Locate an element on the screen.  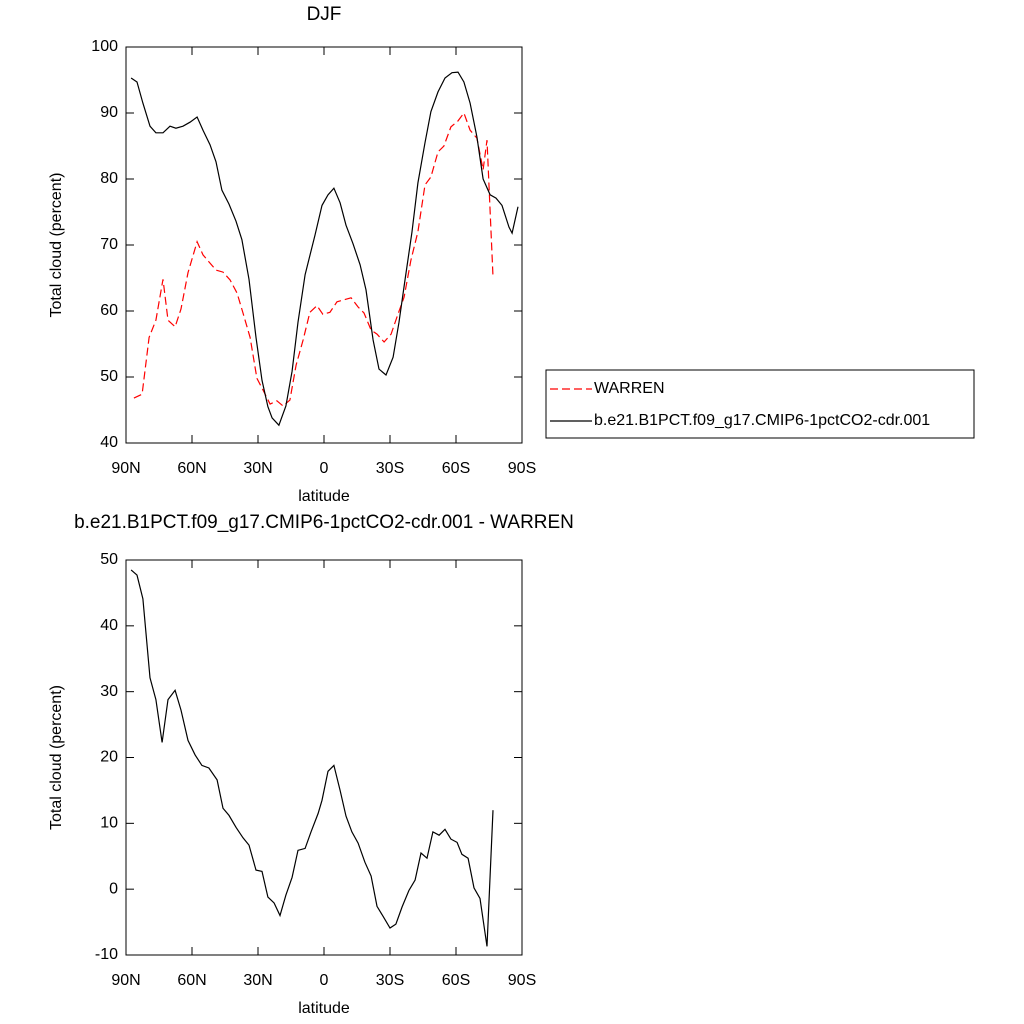
y-tick-label: 70 is located at coordinates (109, 244).